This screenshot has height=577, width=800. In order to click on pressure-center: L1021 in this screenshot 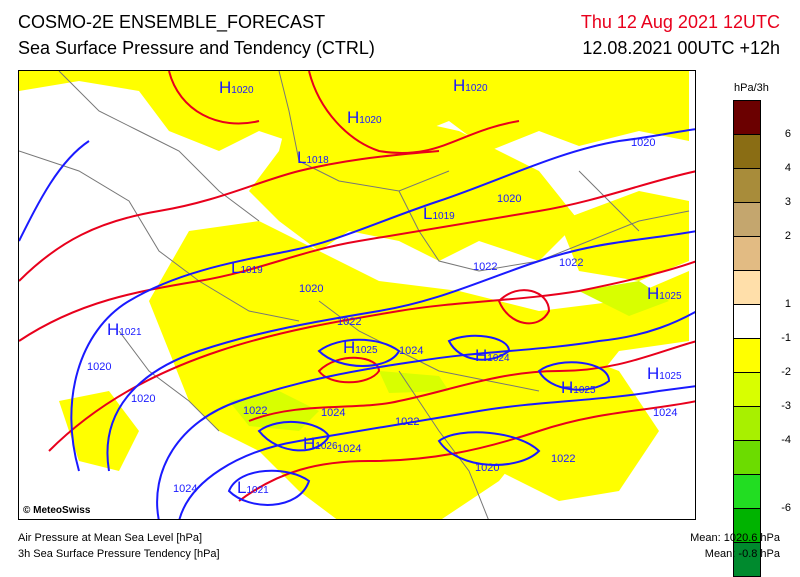, I will do `click(253, 487)`.